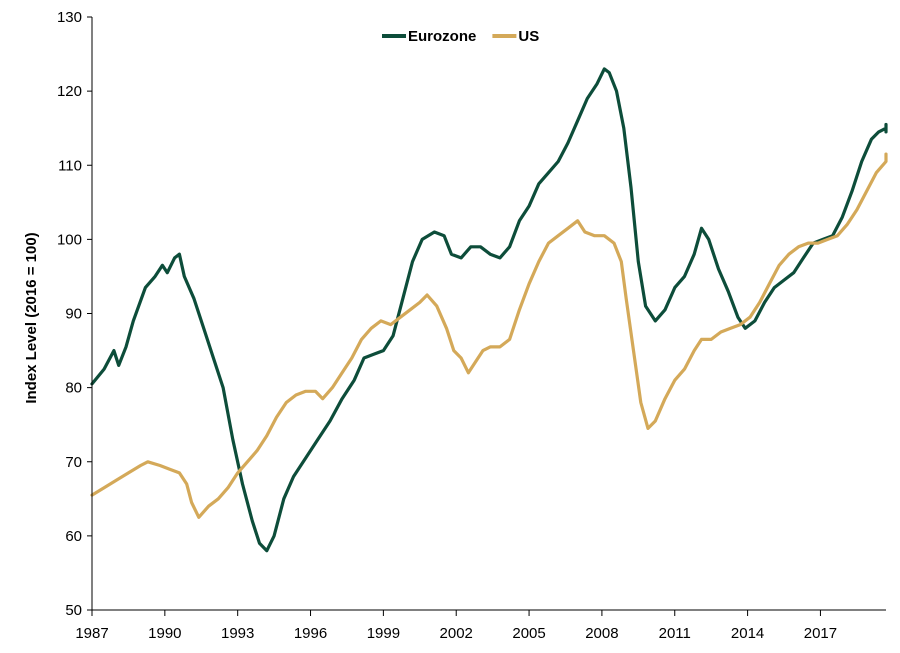 The height and width of the screenshot is (653, 900). Describe the element at coordinates (69, 239) in the screenshot. I see `y-tick-label: 100` at that location.